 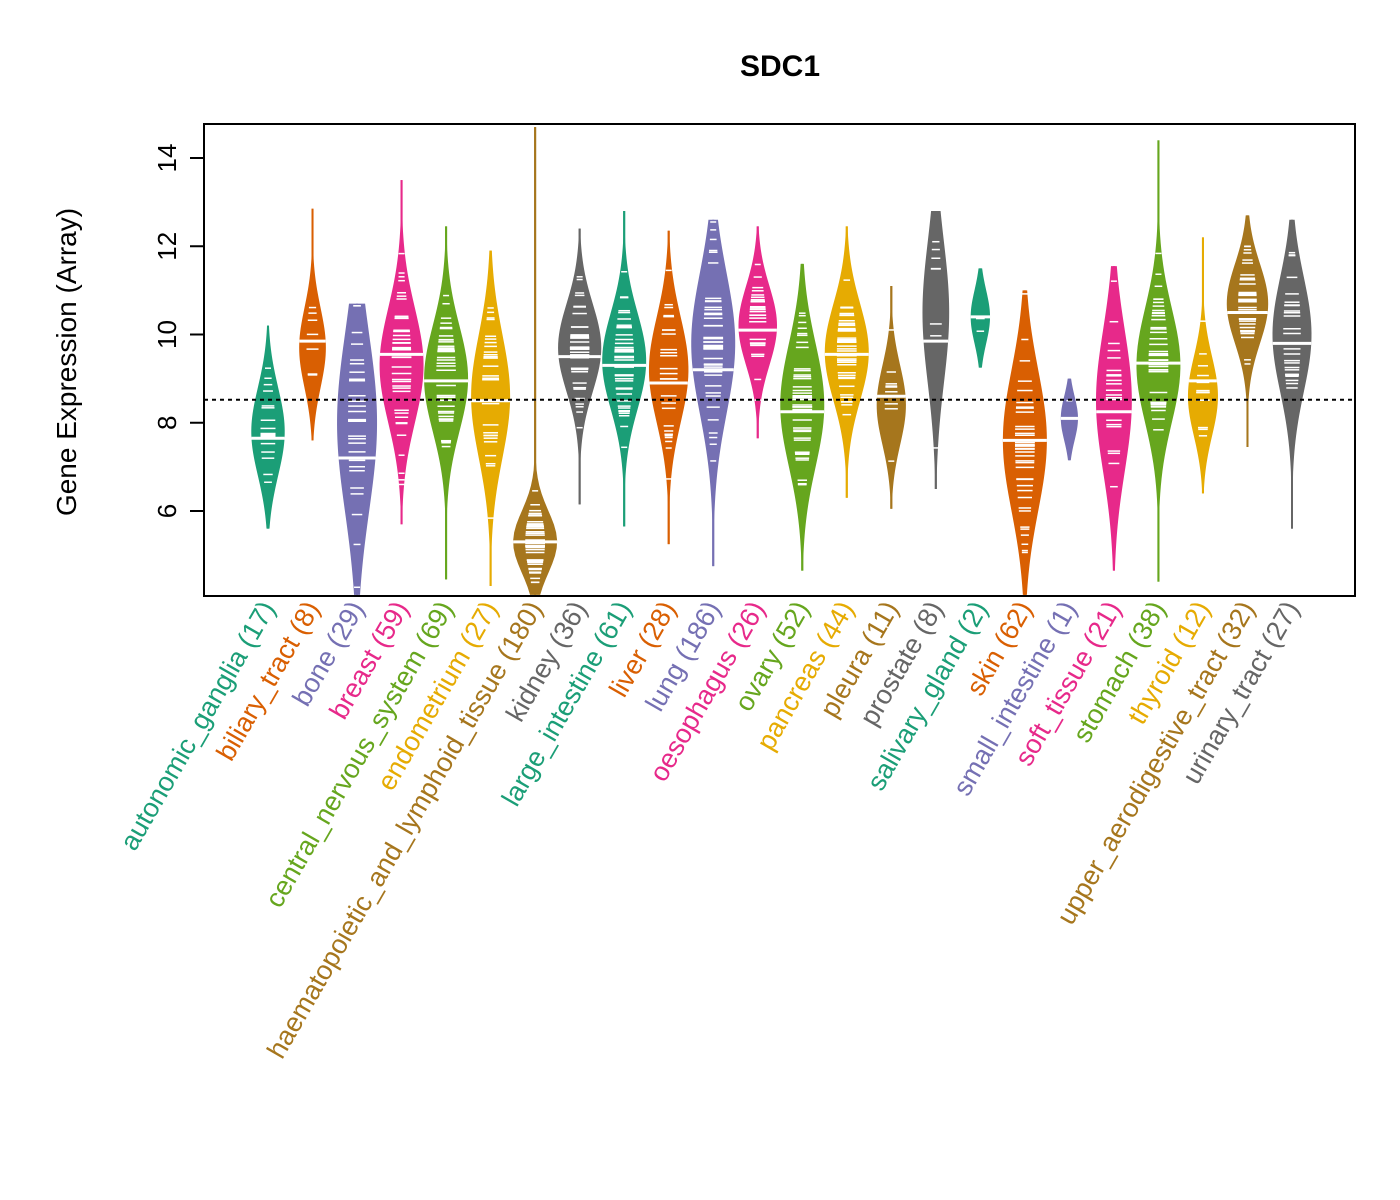 I want to click on violin-soft-tissue, so click(x=1114, y=418).